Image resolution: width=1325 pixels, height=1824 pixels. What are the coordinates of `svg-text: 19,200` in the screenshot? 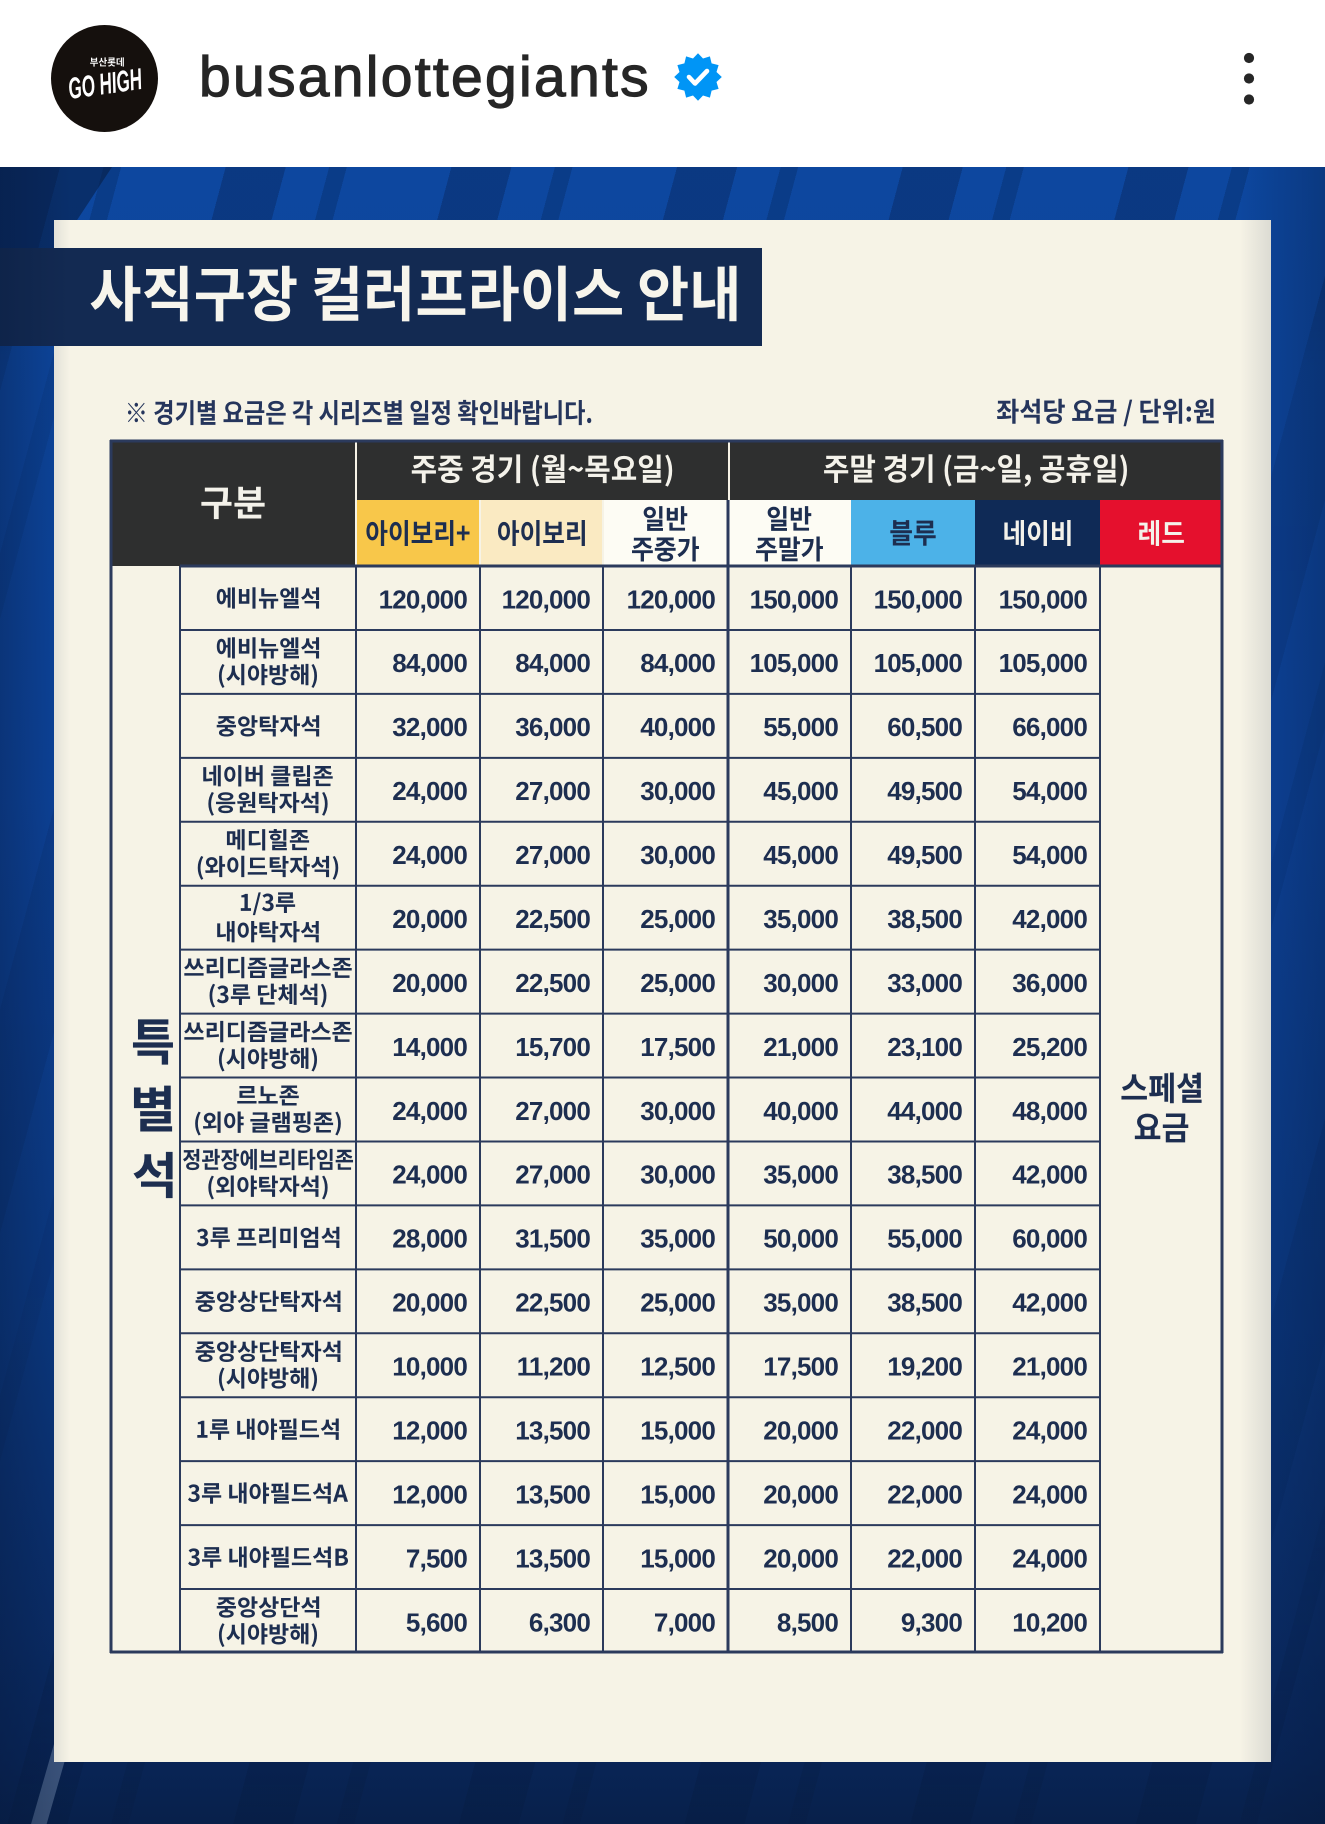 It's located at (924, 1367).